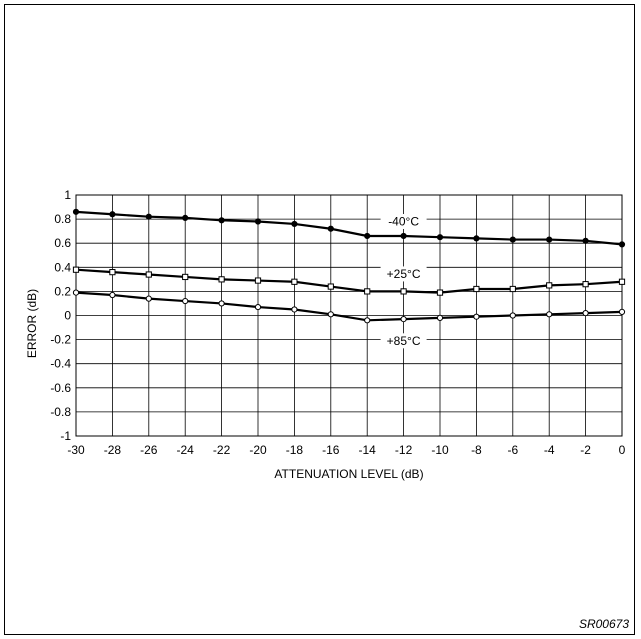  Describe the element at coordinates (476, 450) in the screenshot. I see `x-tick-label: -8` at that location.